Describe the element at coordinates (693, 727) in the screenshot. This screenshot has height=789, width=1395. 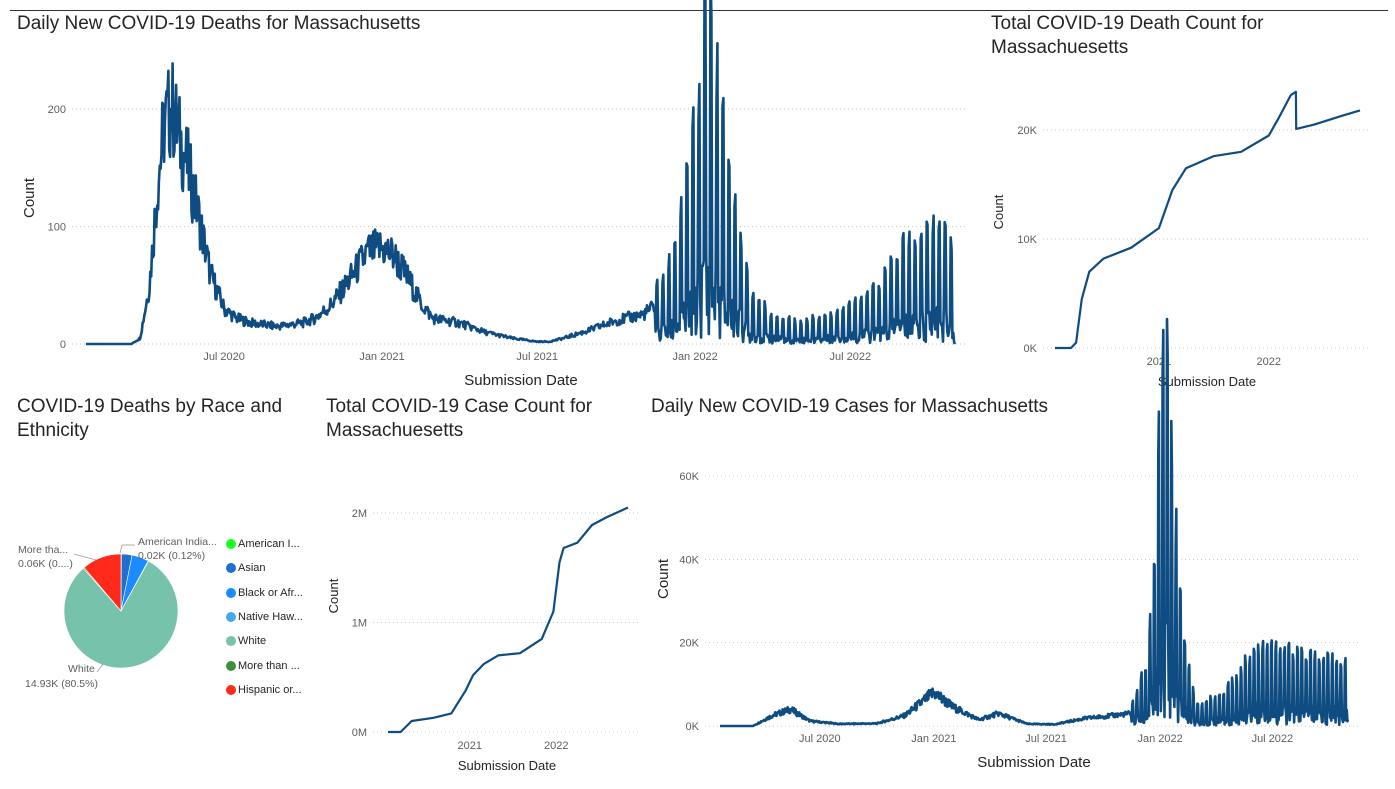
I see `cases-ytick-label: 0K` at that location.